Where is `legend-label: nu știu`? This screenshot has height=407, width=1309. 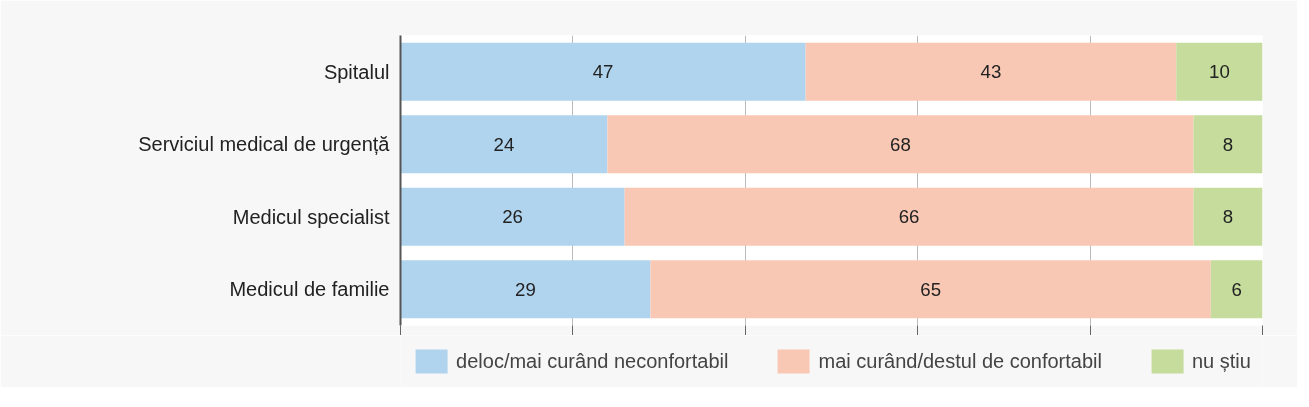 legend-label: nu știu is located at coordinates (1221, 361).